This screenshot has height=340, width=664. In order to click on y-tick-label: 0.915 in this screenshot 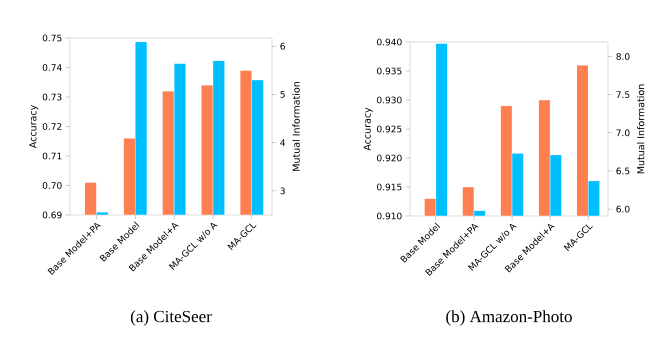, I will do `click(389, 187)`.